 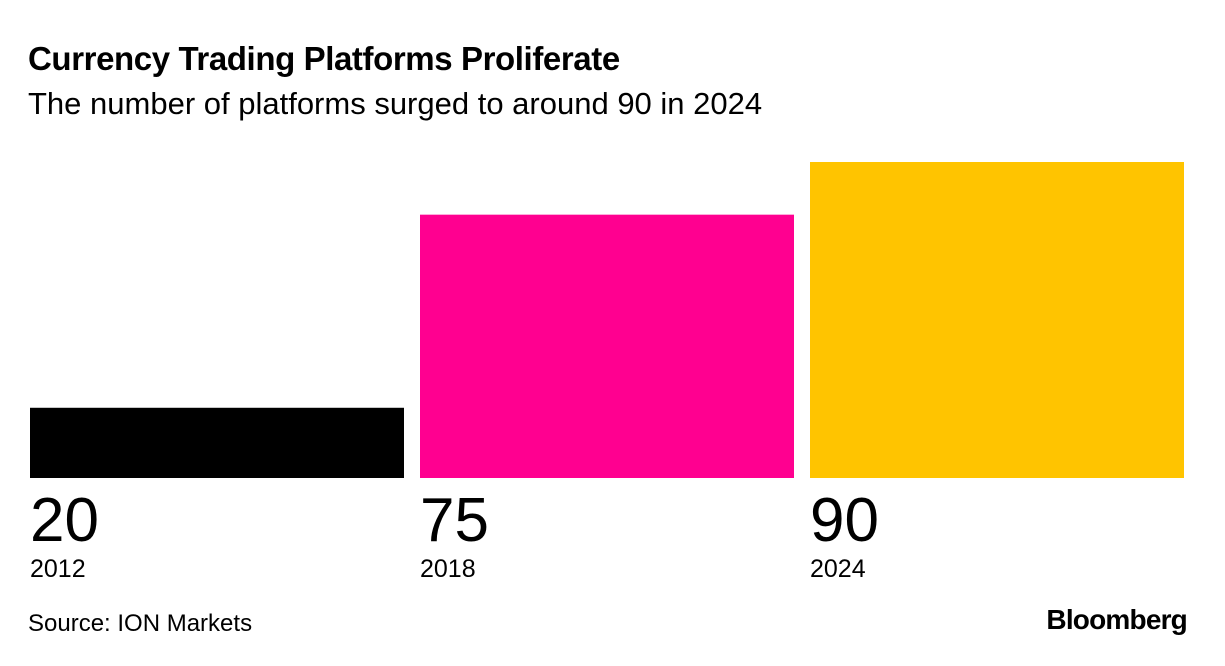 What do you see at coordinates (58, 569) in the screenshot?
I see `category-label-2012: 2012` at bounding box center [58, 569].